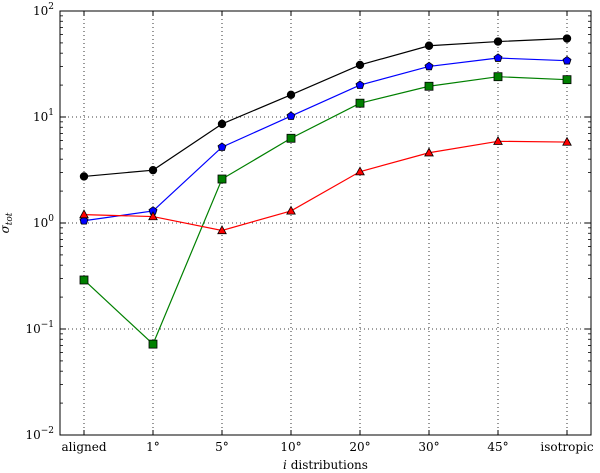 The width and height of the screenshot is (600, 473). I want to click on y-tick-label: 10², so click(43, 10).